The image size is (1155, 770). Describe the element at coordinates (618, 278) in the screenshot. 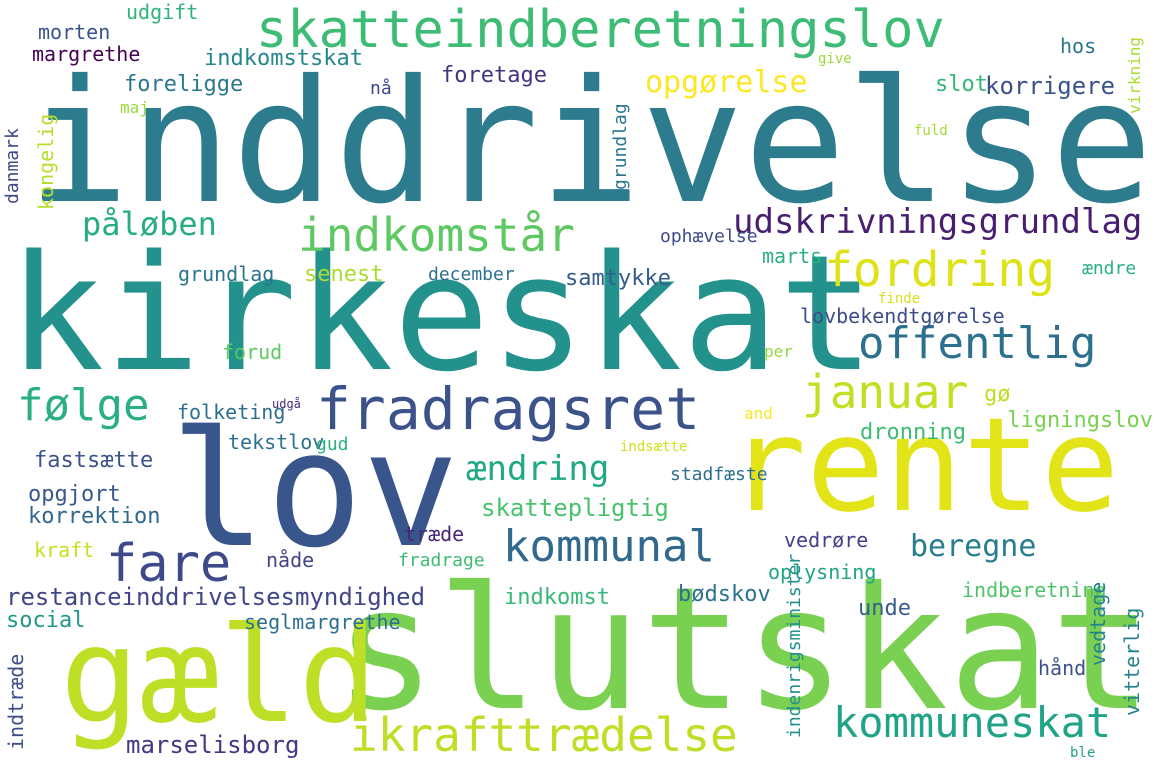

I see `word-ophaevelse: samtykke` at that location.